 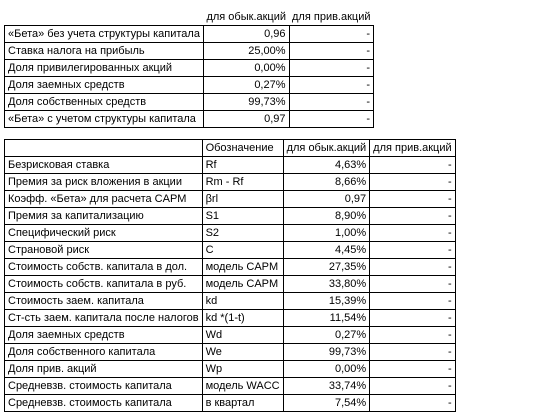 What do you see at coordinates (103, 301) in the screenshot?
I see `row-label: Стоимость заем. капитала` at bounding box center [103, 301].